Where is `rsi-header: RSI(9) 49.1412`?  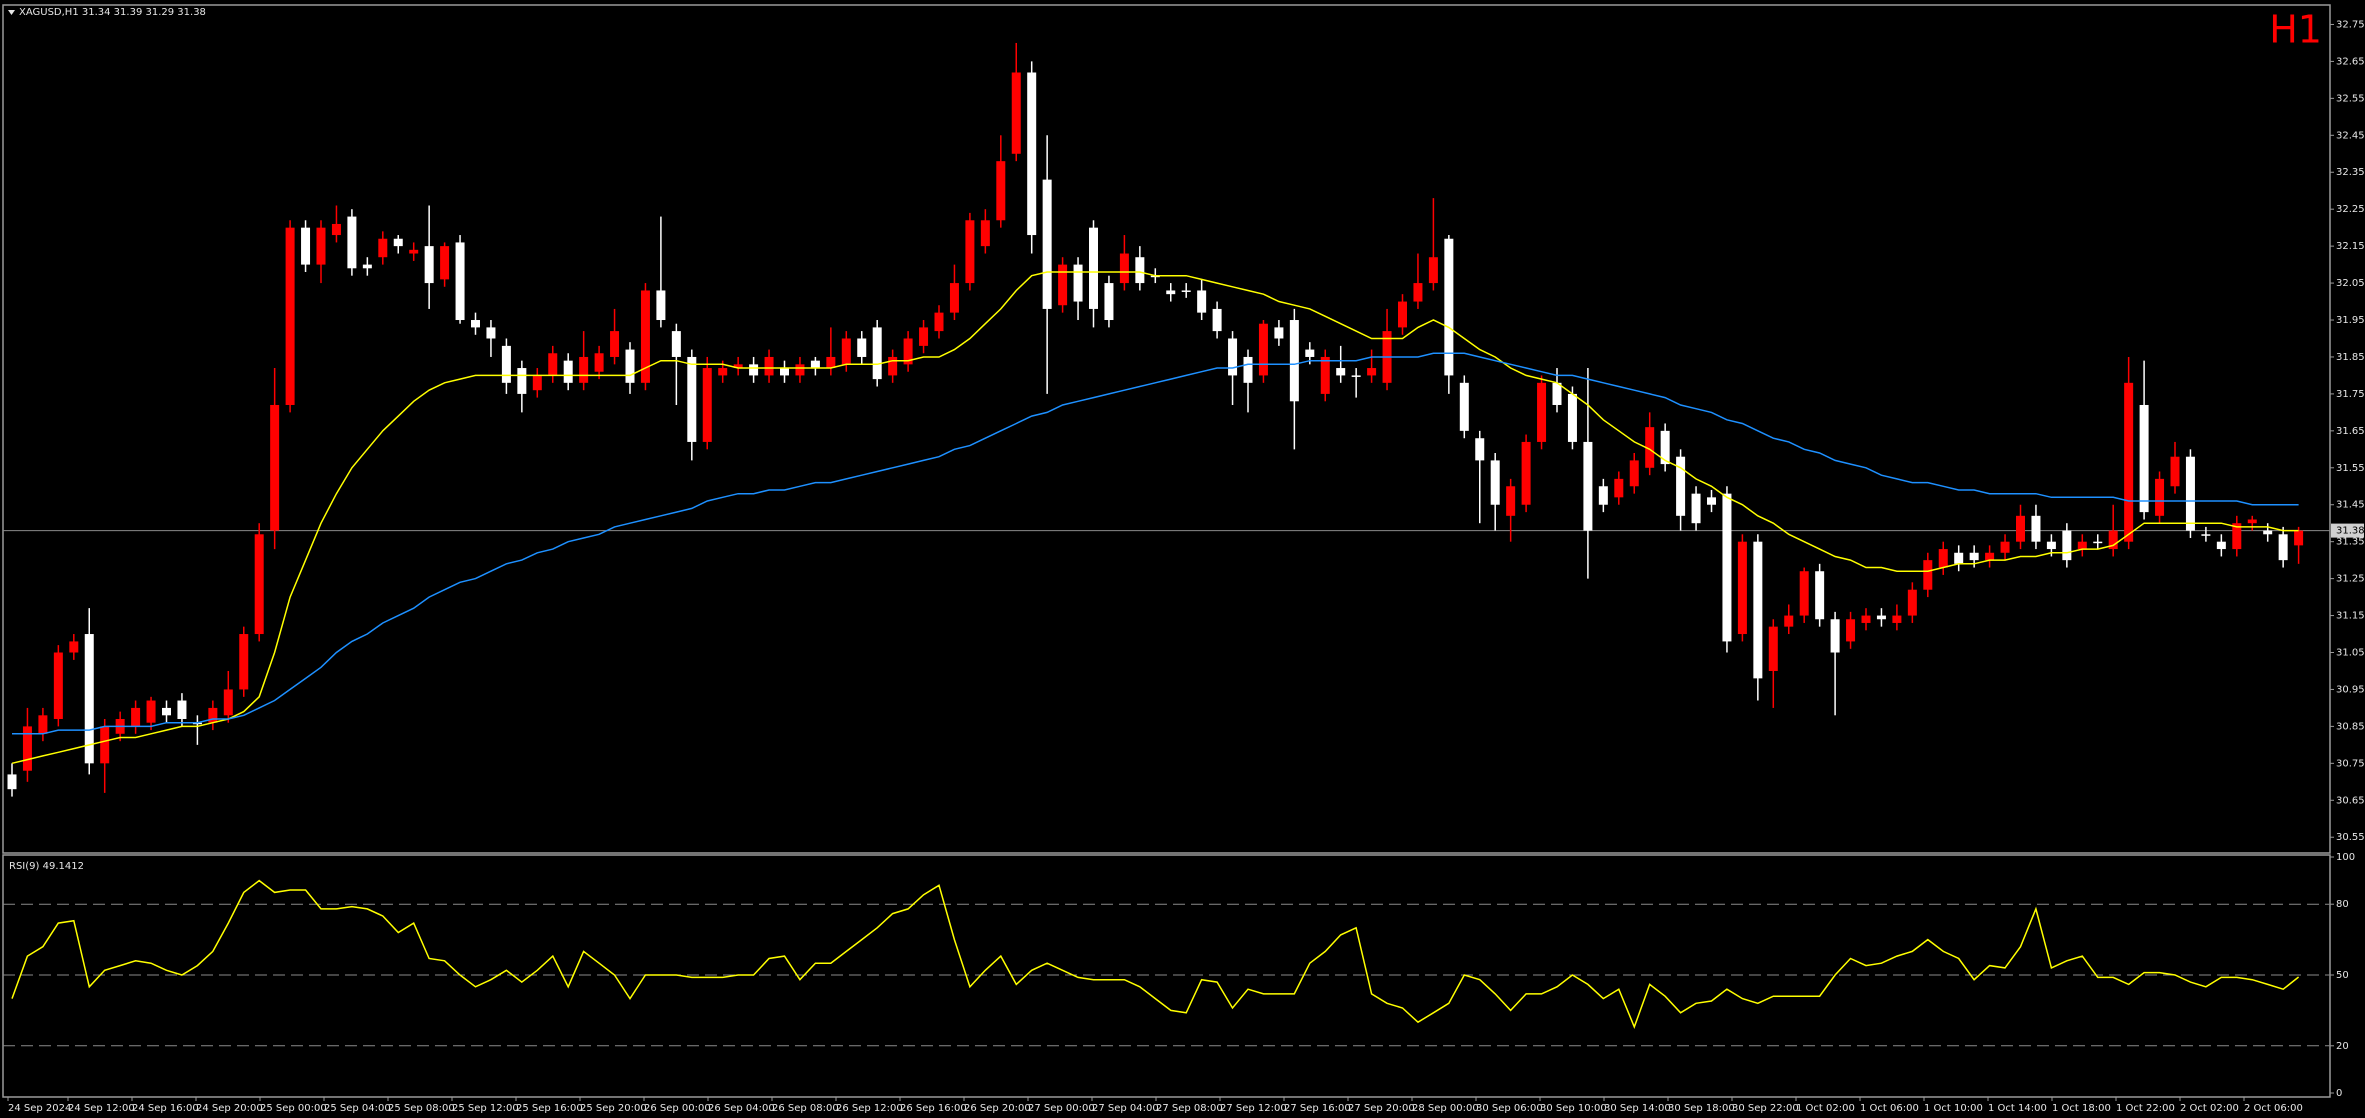
rsi-header: RSI(9) 49.1412 is located at coordinates (46, 866).